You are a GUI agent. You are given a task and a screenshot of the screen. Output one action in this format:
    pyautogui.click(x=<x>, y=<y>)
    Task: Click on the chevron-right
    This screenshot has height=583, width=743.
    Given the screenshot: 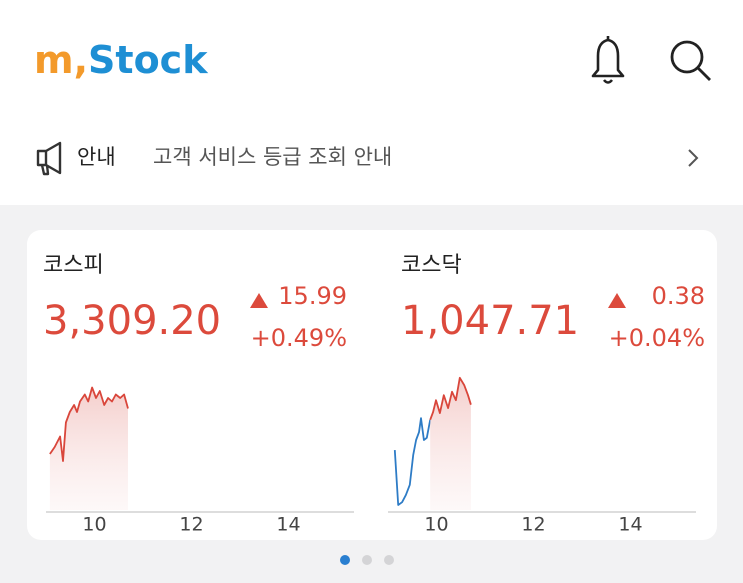 What is the action you would take?
    pyautogui.click(x=693, y=158)
    